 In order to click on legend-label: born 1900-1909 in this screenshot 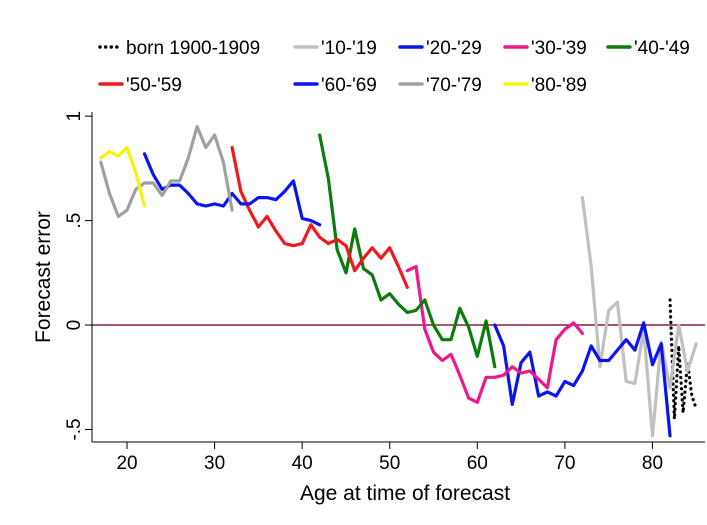, I will do `click(193, 48)`.